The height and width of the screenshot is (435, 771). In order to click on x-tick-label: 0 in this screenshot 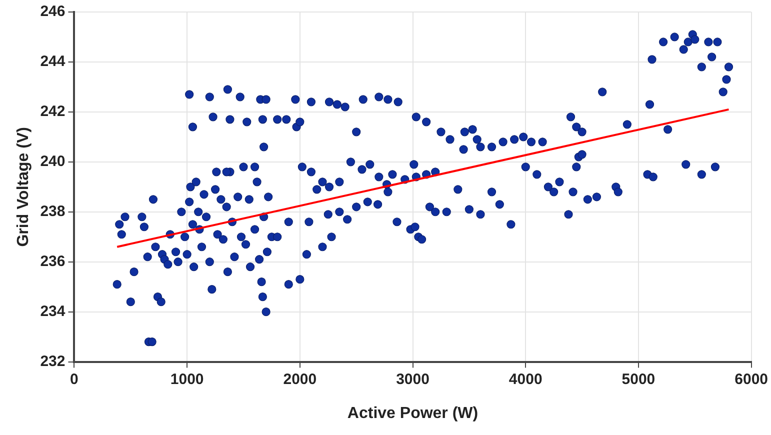, I will do `click(74, 379)`.